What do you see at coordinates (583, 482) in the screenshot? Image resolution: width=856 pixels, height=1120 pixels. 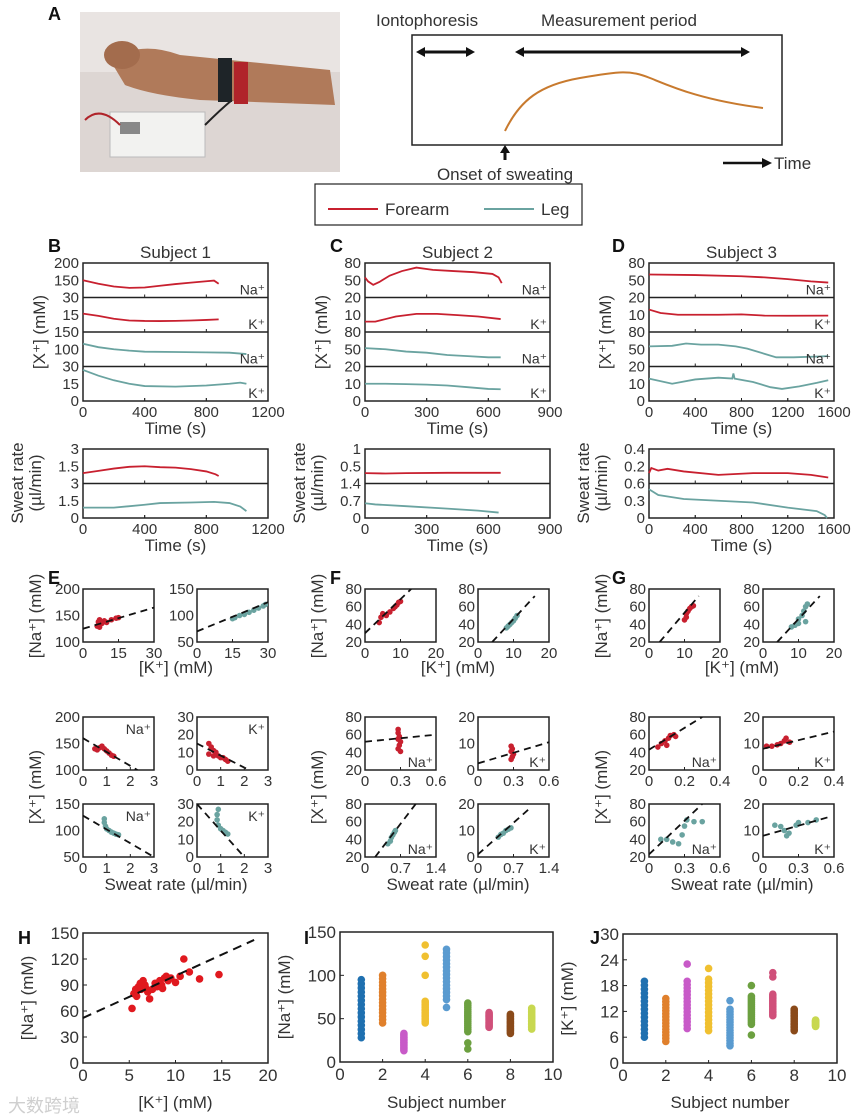 I see `y-axis-label-sweat-rate: Sweat rate` at bounding box center [583, 482].